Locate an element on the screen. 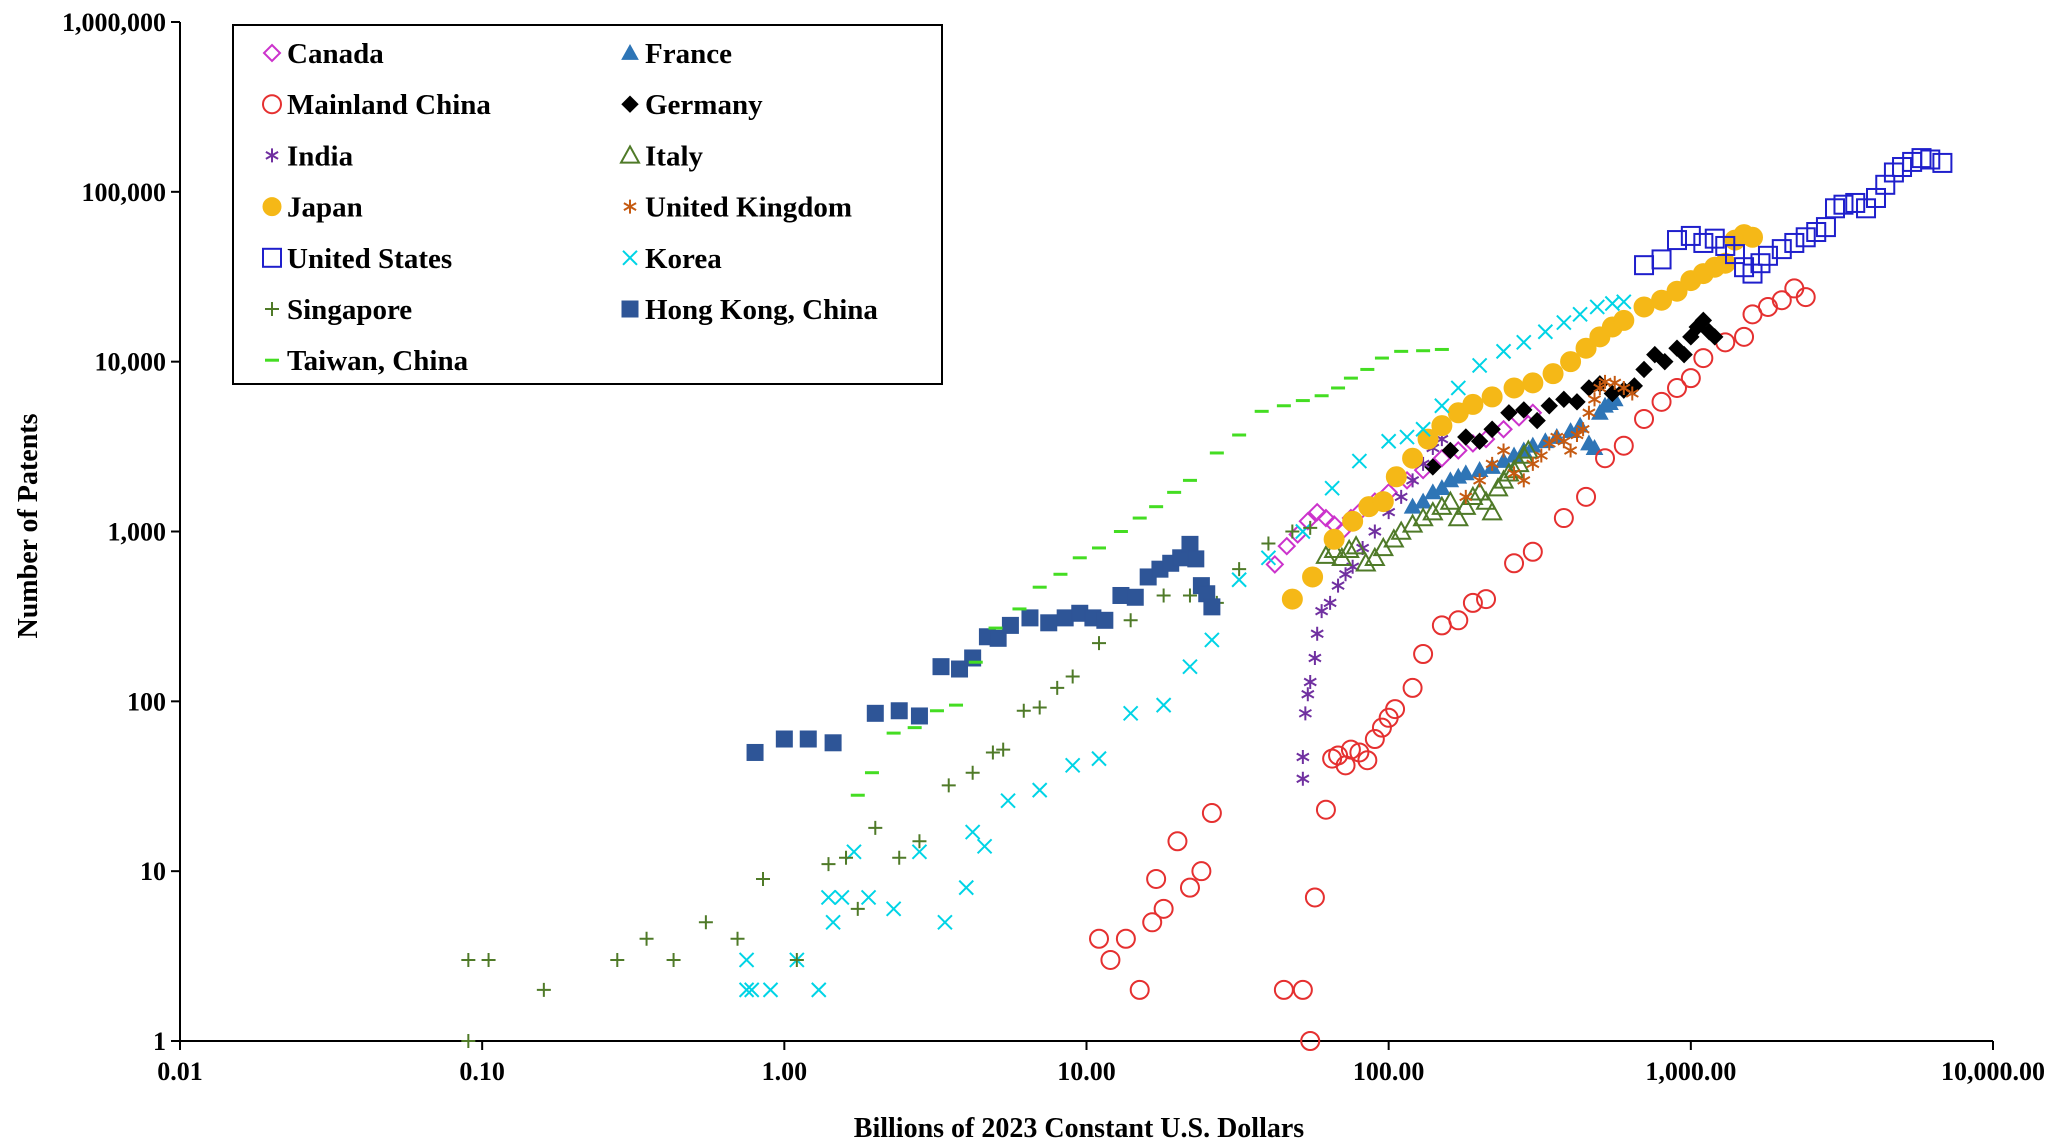  x-tick-label: 100.00 is located at coordinates (1389, 1071).